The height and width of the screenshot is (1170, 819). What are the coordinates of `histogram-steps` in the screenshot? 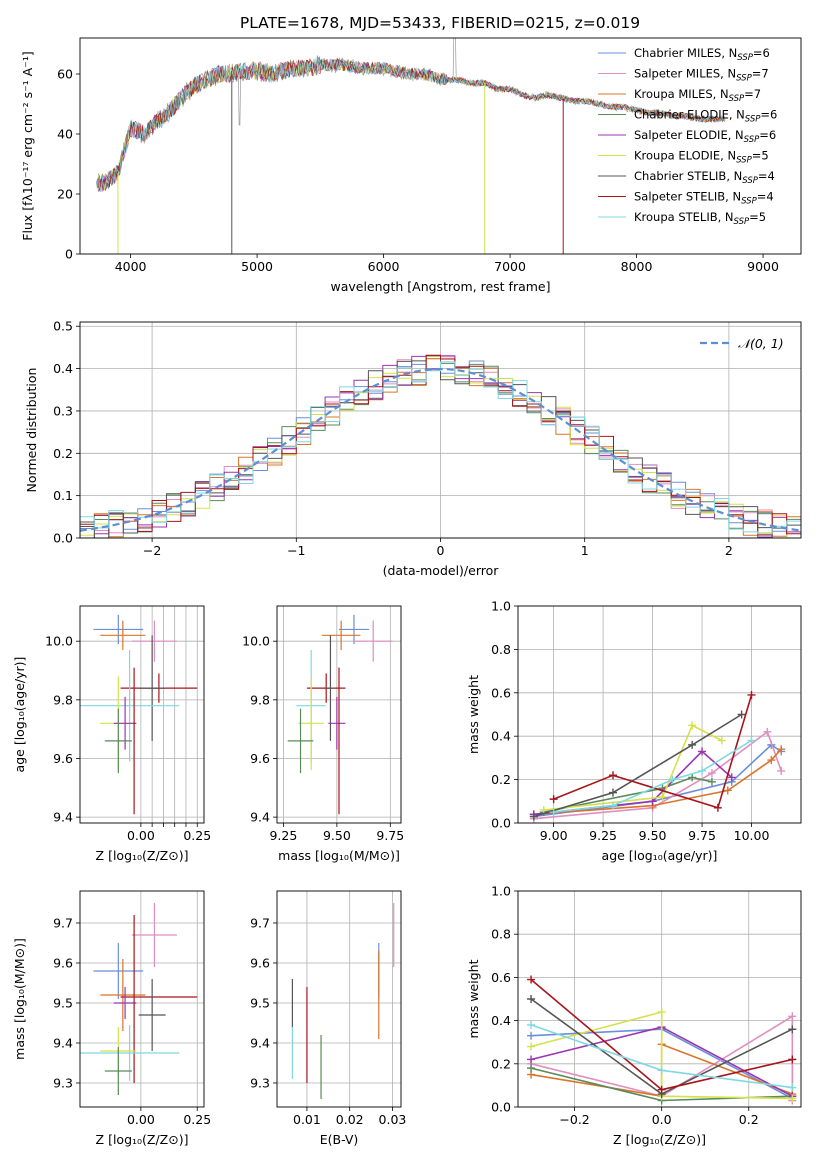 It's located at (440, 446).